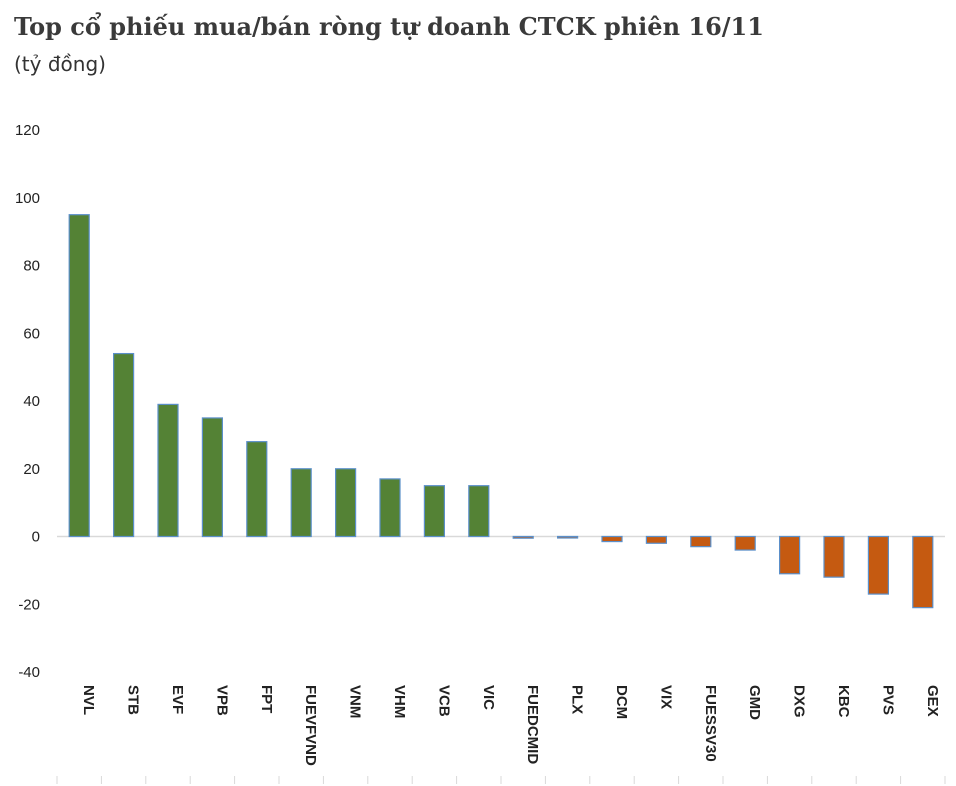  What do you see at coordinates (88, 700) in the screenshot?
I see `x-category-label: NVL` at bounding box center [88, 700].